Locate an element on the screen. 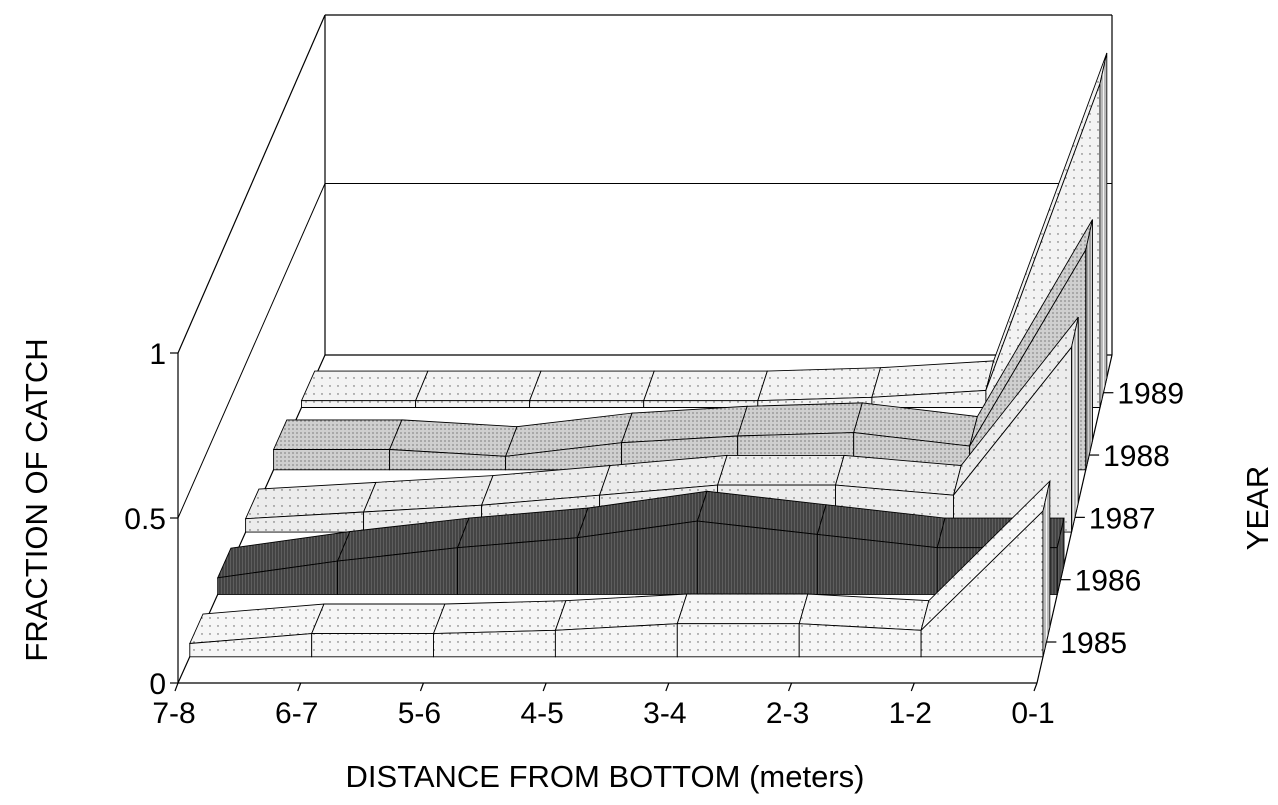 This screenshot has height=805, width=1278. x-tick-label: 3-4 is located at coordinates (664, 713).